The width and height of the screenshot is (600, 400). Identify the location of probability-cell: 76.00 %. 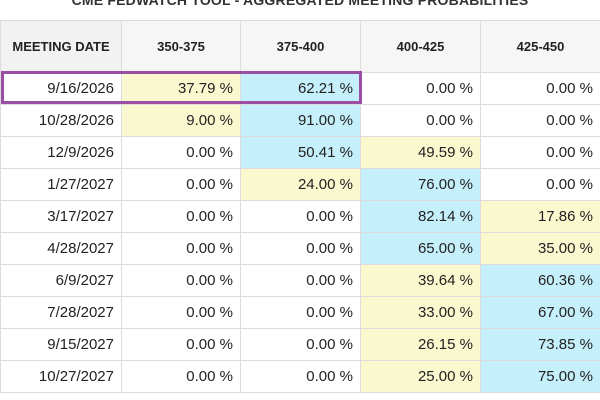
(420, 184).